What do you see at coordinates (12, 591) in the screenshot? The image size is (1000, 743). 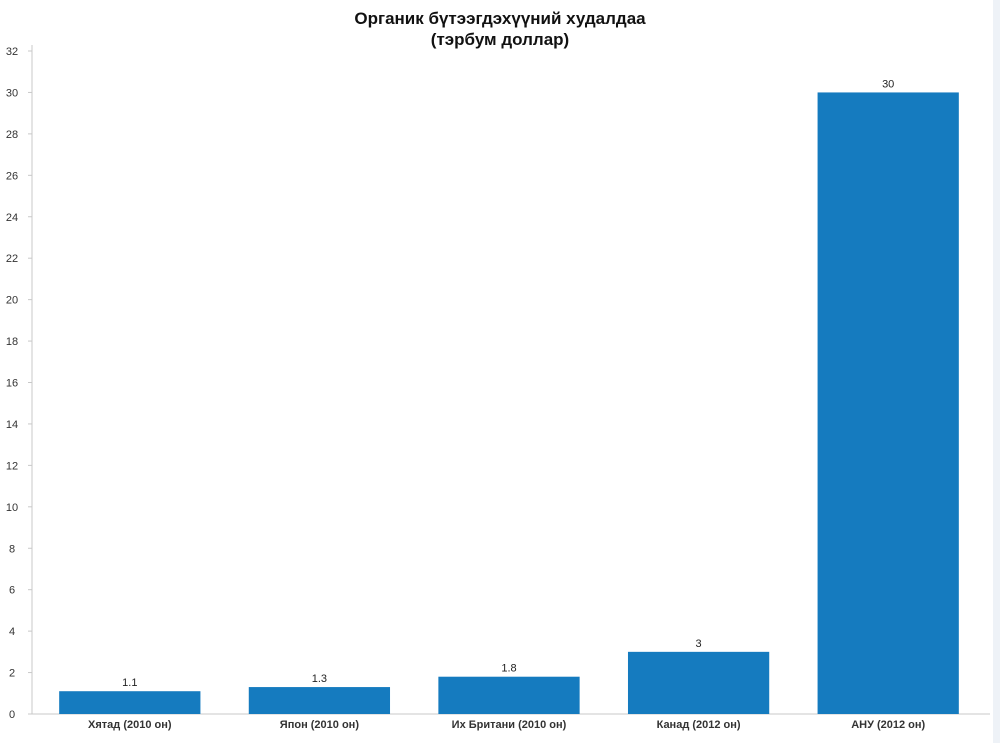 I see `y-tick-label: 6` at bounding box center [12, 591].